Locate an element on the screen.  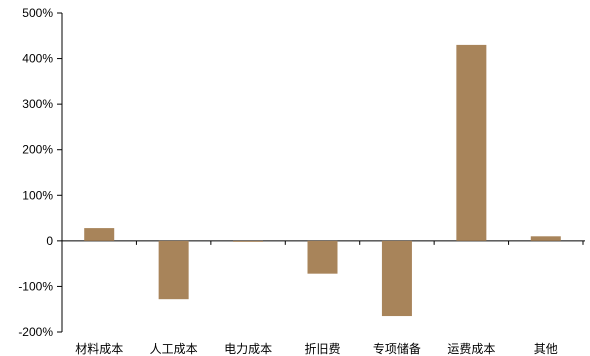
x-category-label: 其他 is located at coordinates (546, 349).